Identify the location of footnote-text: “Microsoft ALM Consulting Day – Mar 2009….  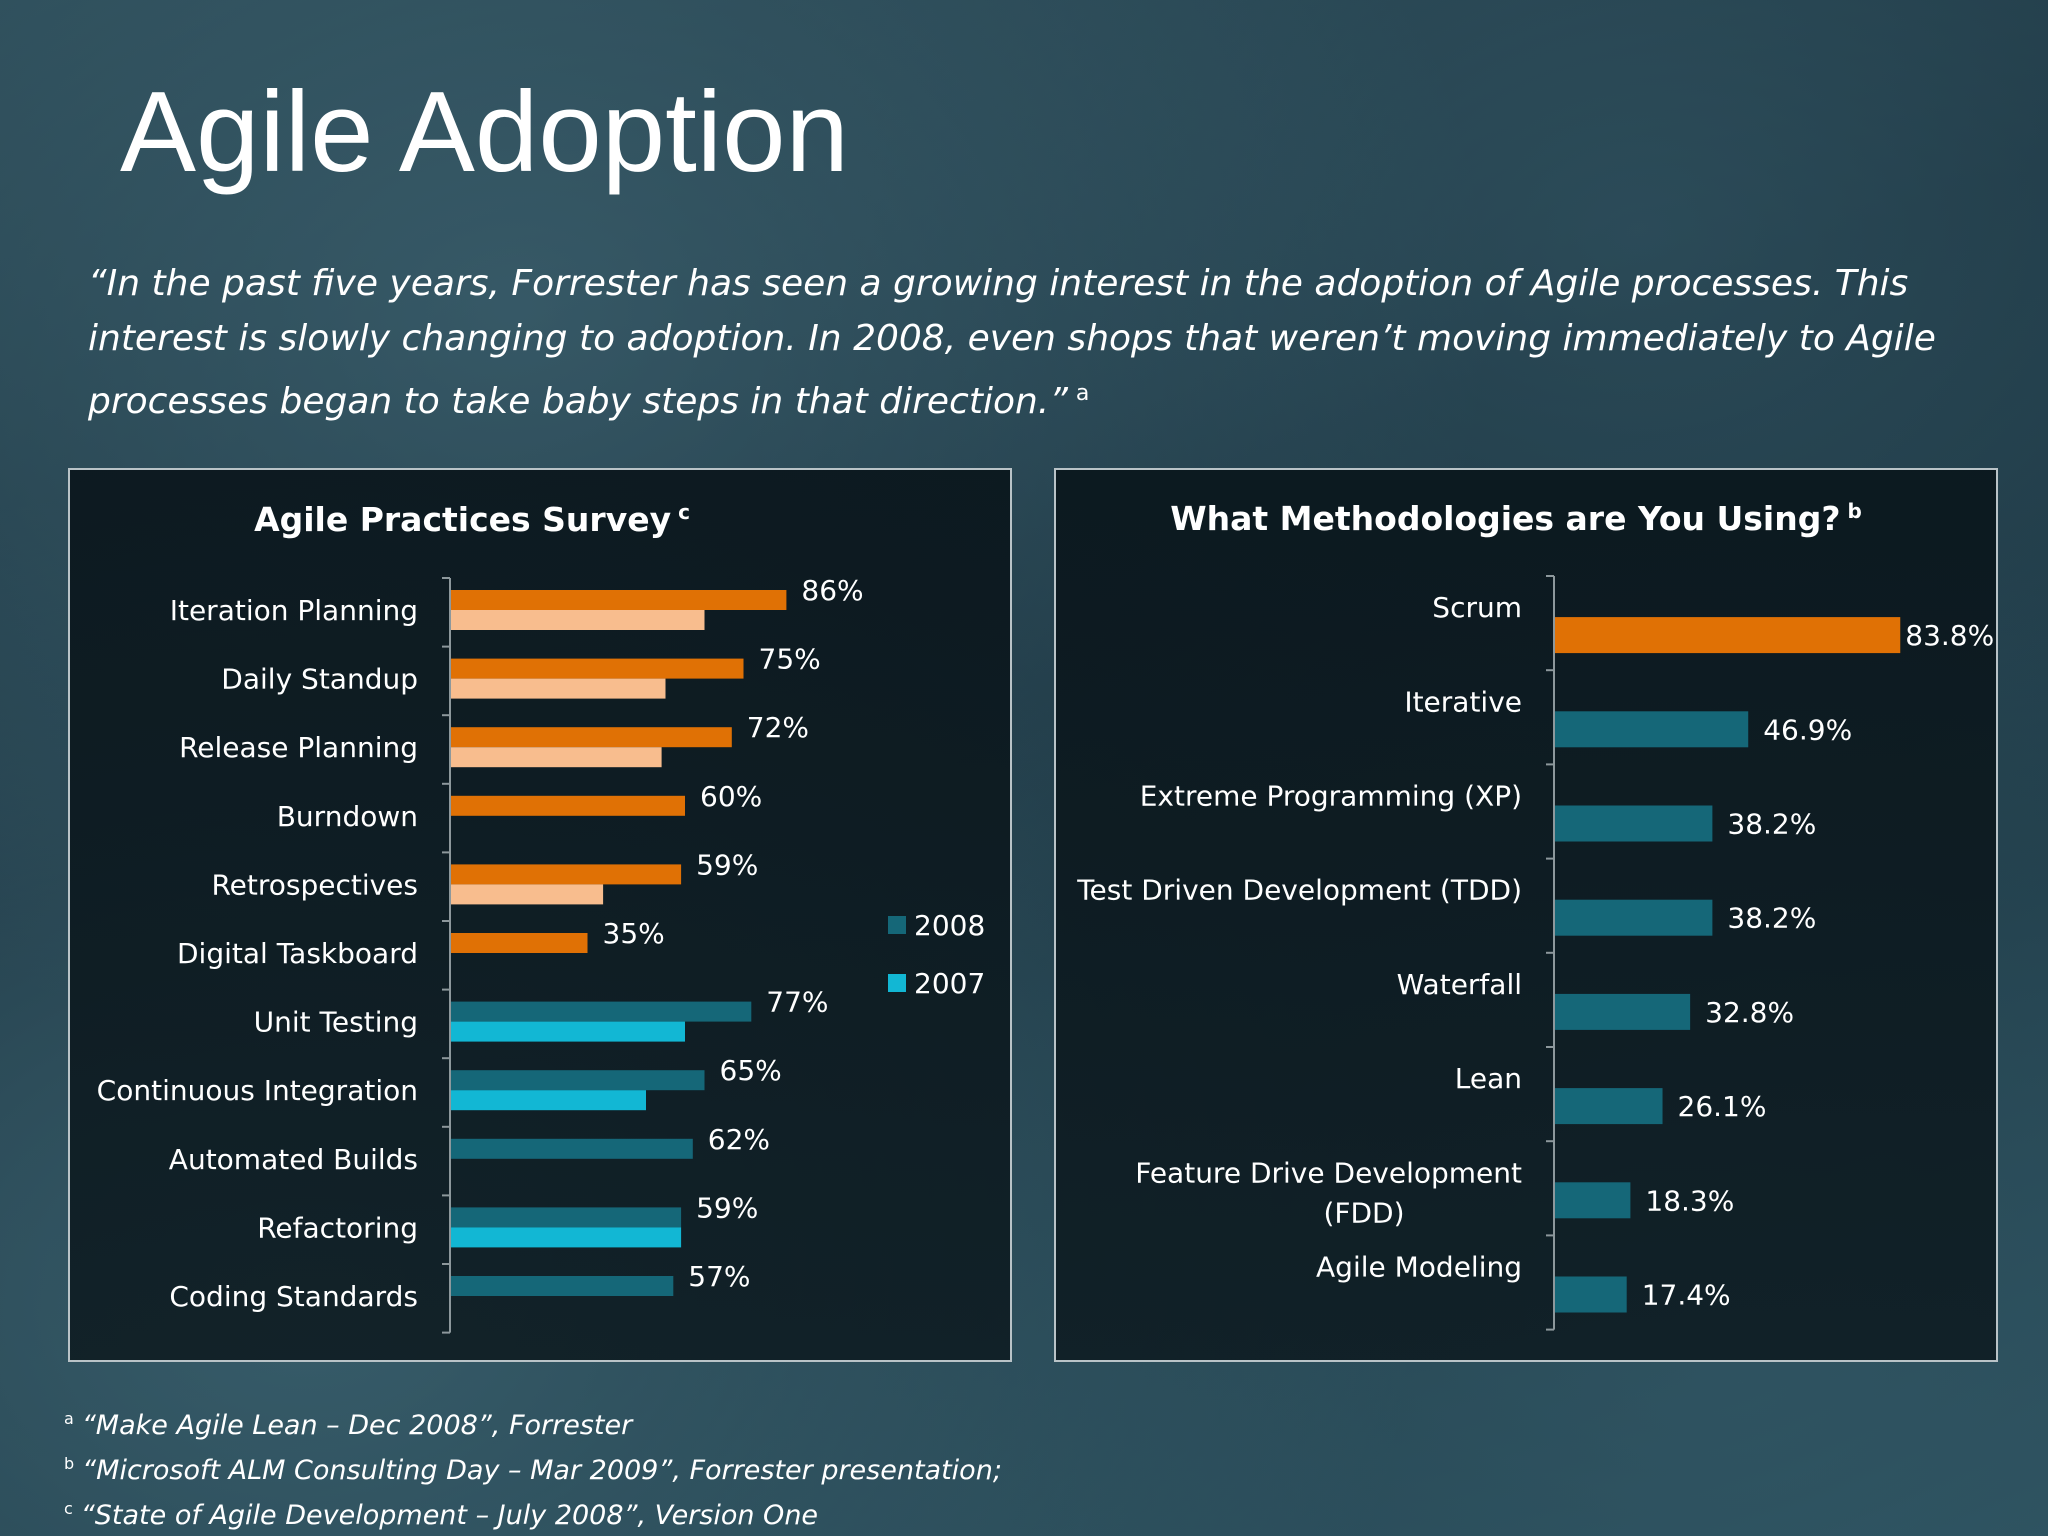
(542, 1470).